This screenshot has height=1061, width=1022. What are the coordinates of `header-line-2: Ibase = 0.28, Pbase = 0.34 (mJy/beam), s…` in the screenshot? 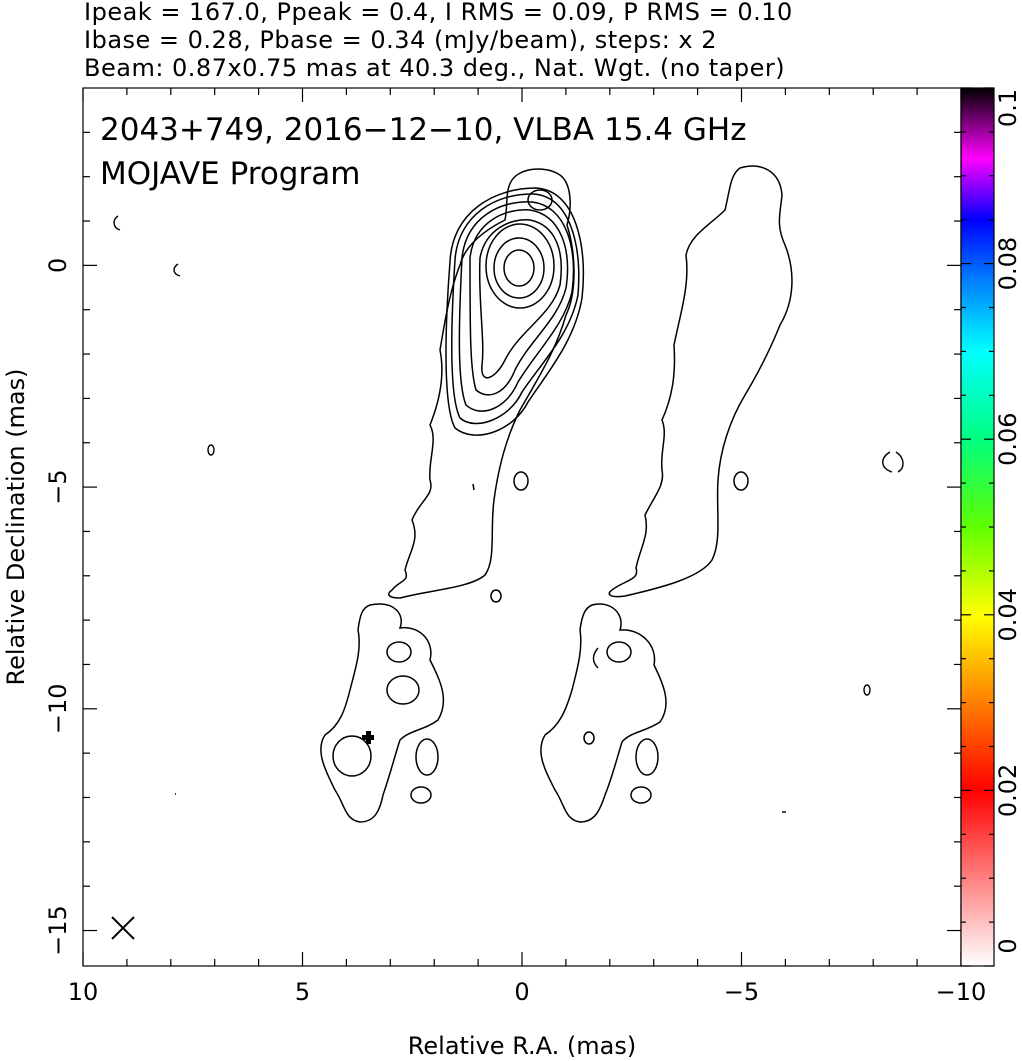 It's located at (401, 40).